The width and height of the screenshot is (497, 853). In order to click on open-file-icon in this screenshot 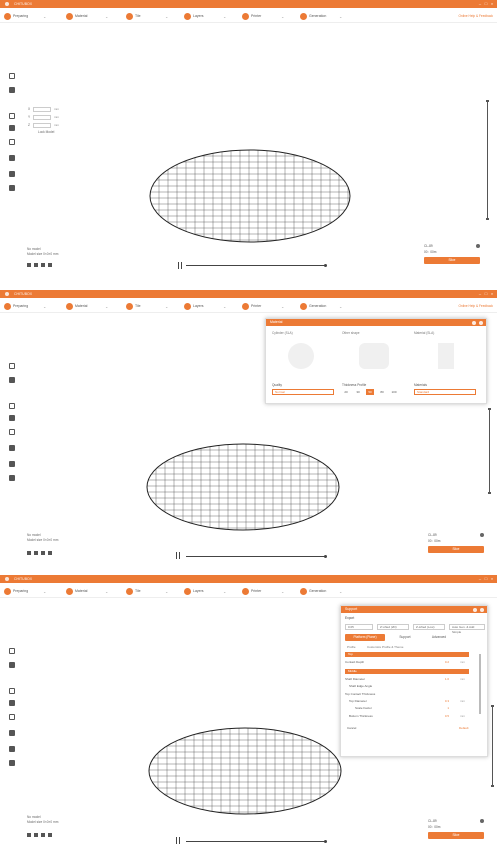, I will do `click(12, 76)`.